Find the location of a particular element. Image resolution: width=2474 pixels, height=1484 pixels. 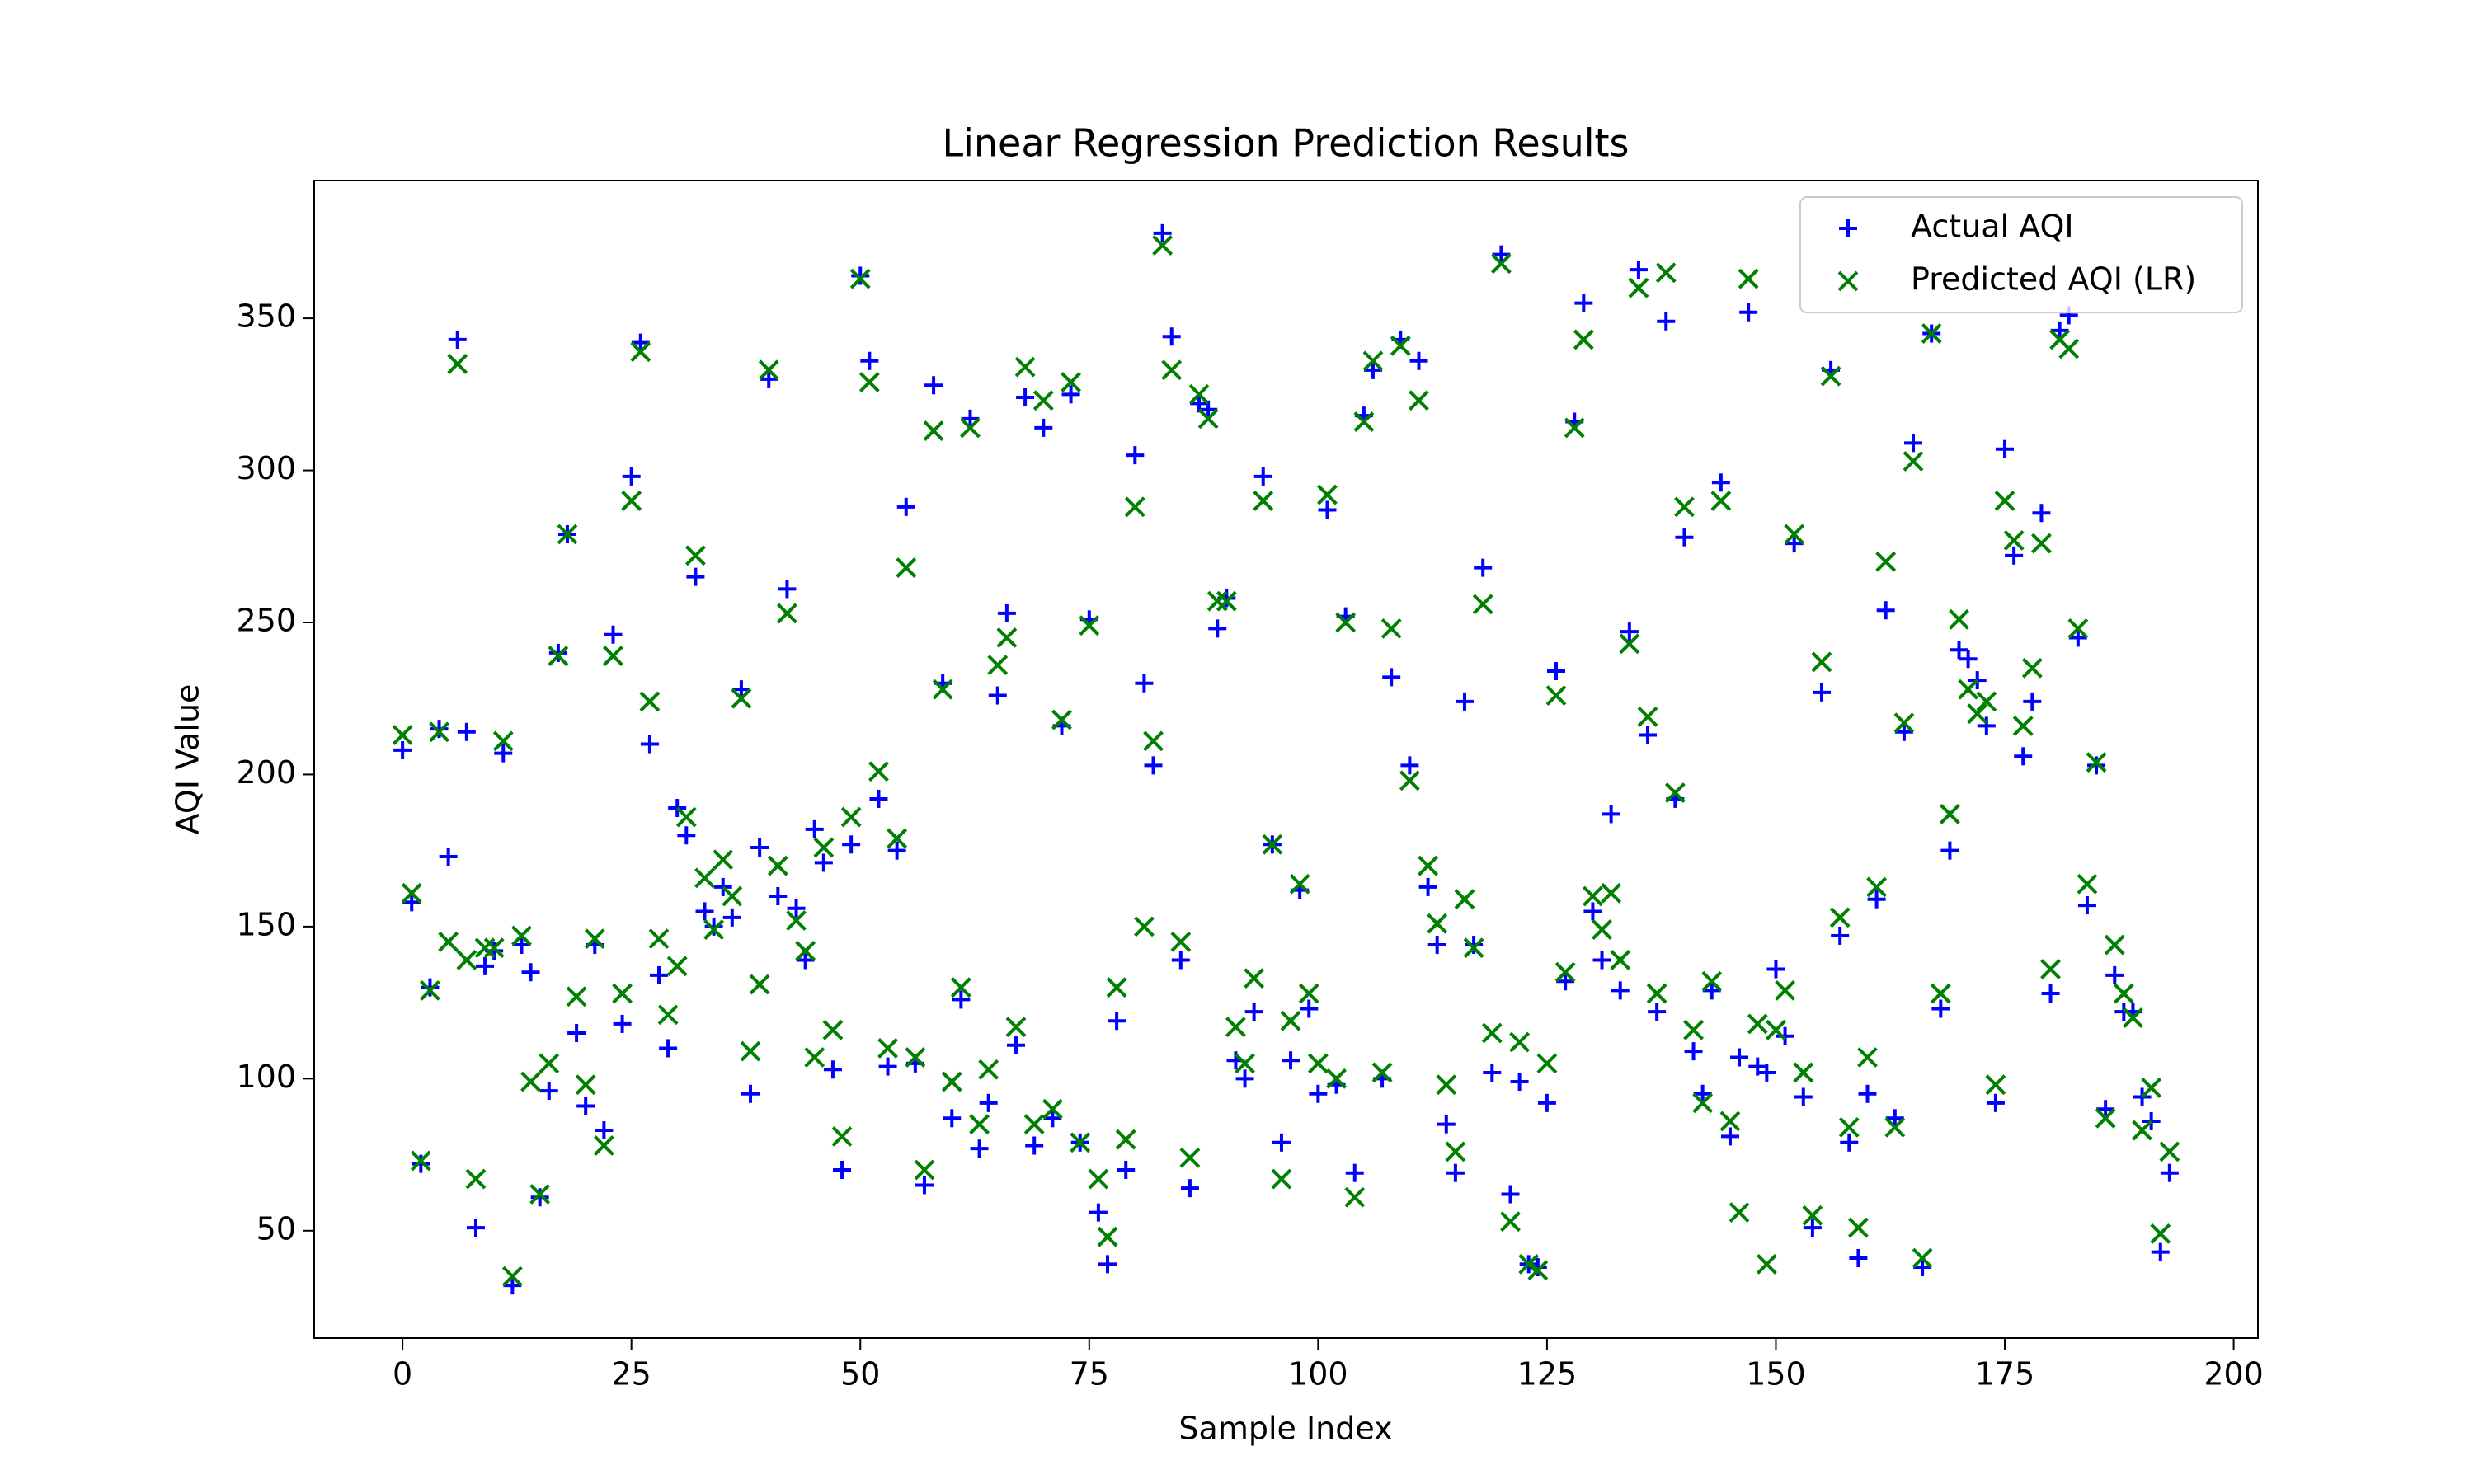

x-tick-label: 100 is located at coordinates (1318, 1374).